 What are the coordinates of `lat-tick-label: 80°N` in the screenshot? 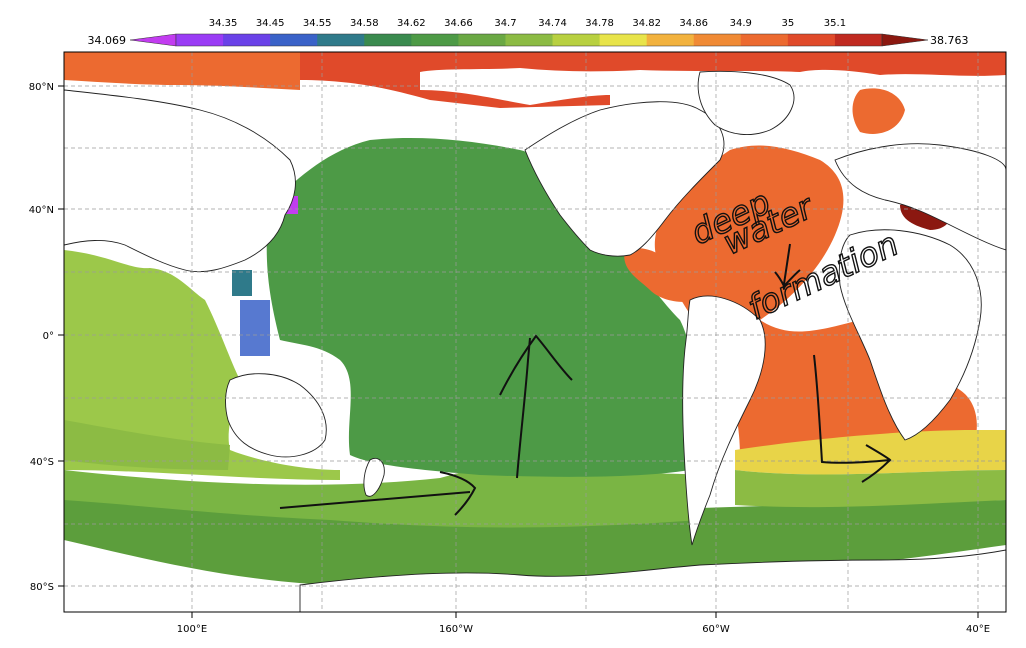 It's located at (41, 87).